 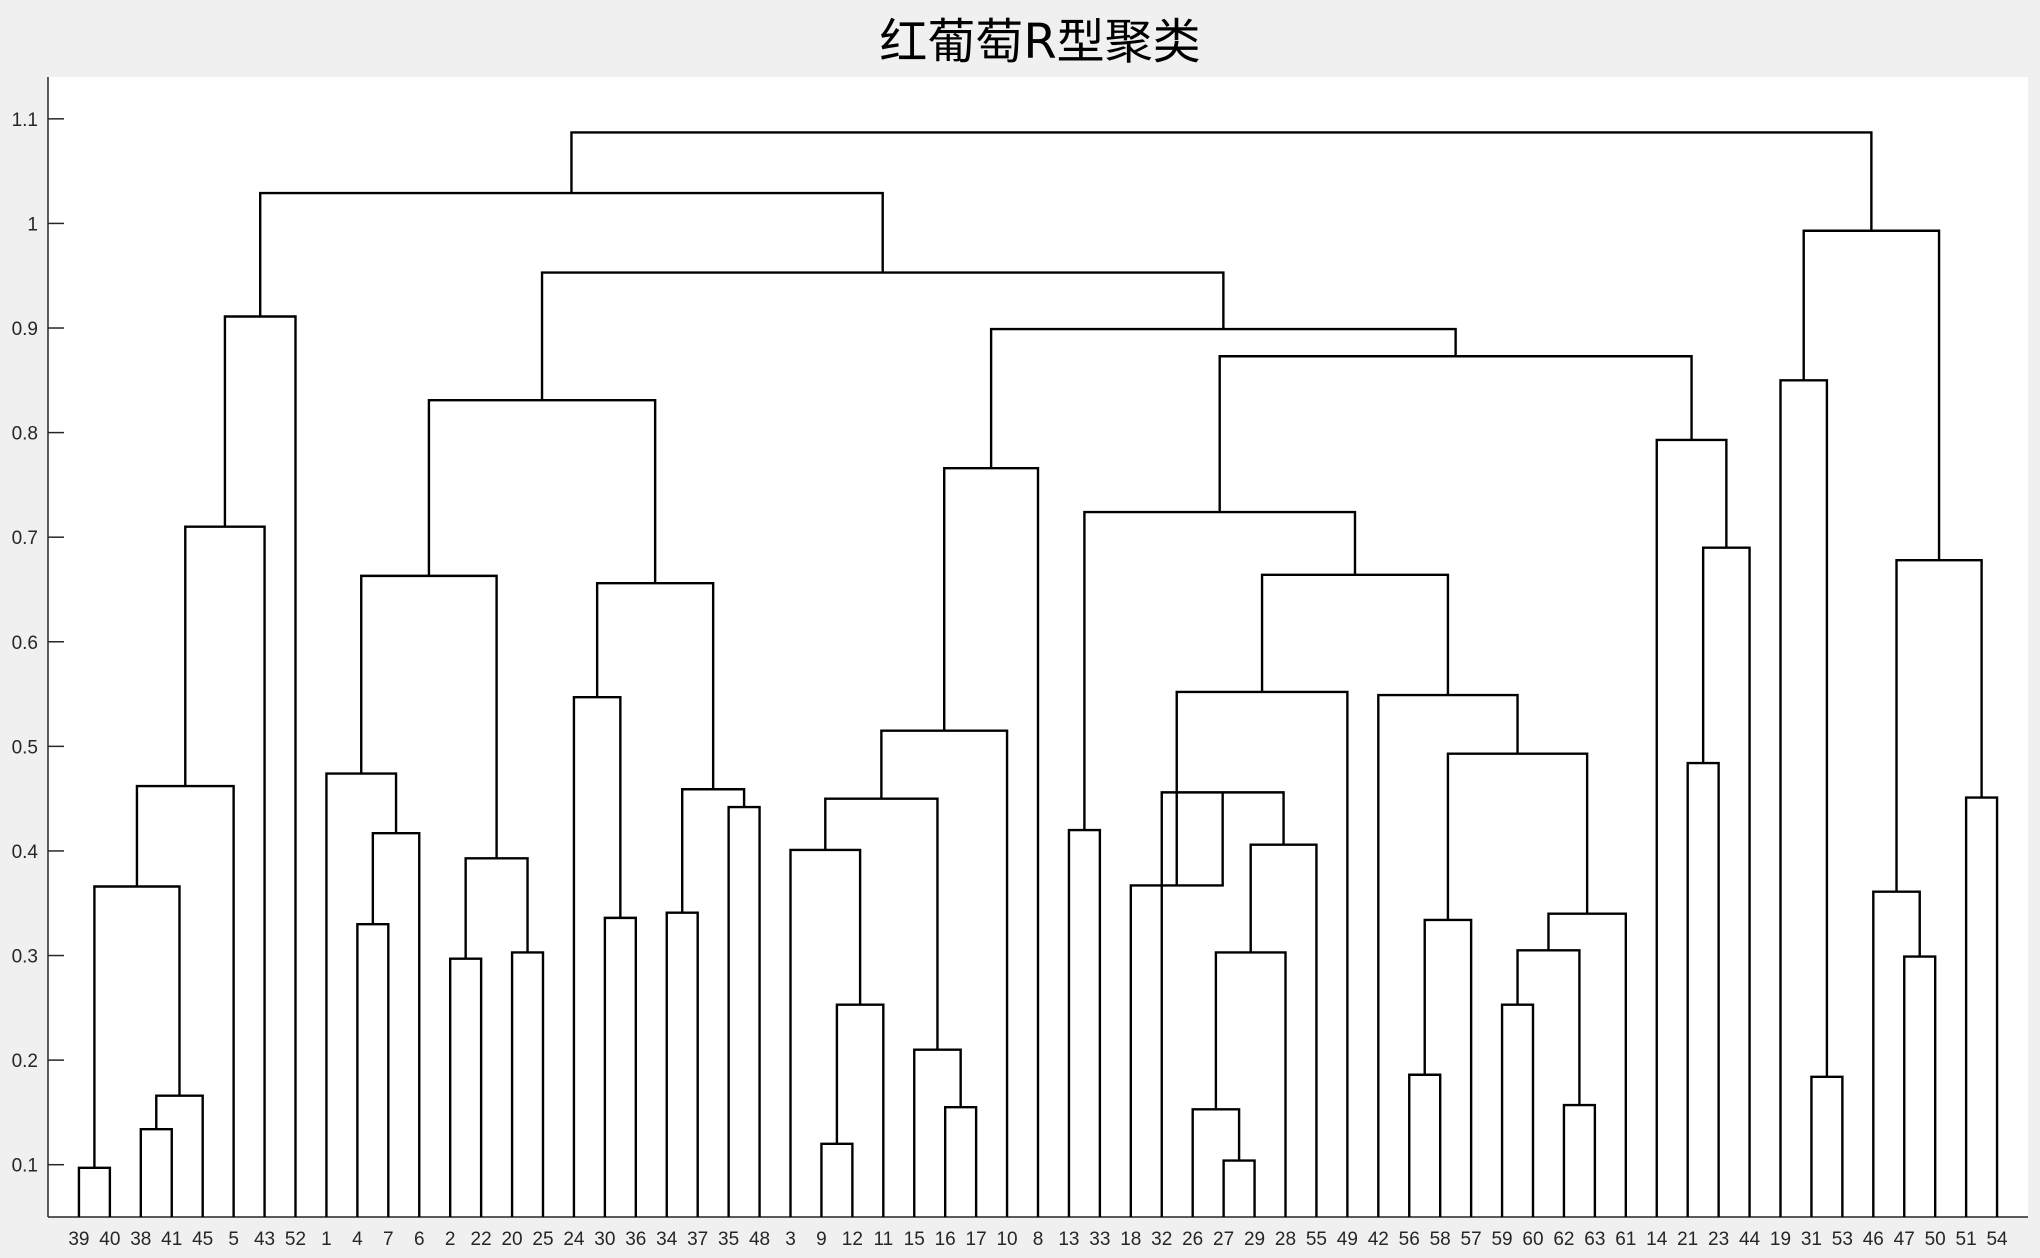 I want to click on leaf-label: 46, so click(x=1873, y=1239).